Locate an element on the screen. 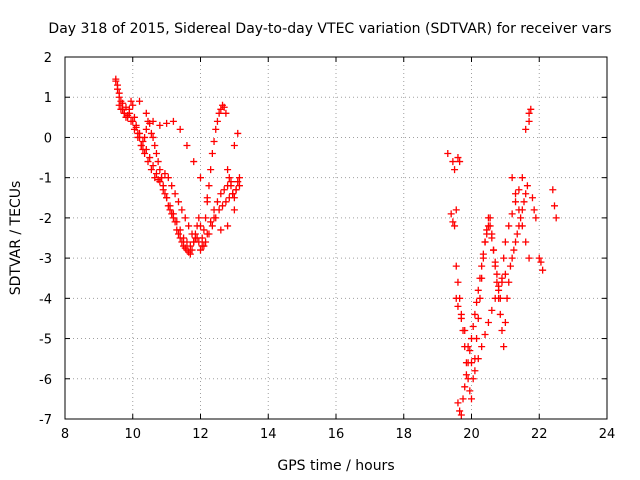 The height and width of the screenshot is (480, 640). x-tick-label: 18 is located at coordinates (403, 434).